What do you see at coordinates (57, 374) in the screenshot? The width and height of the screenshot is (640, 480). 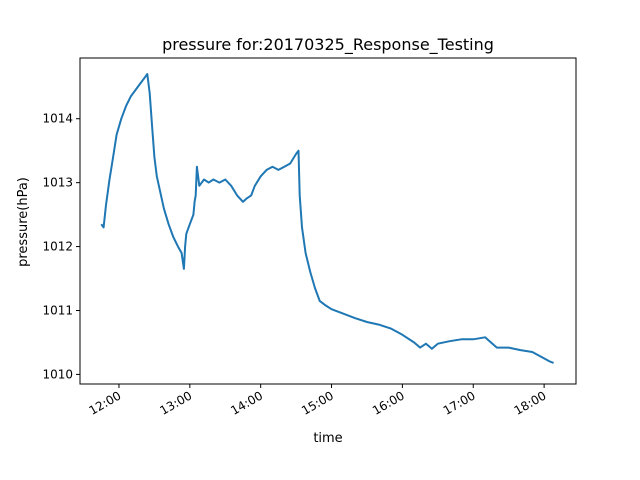 I see `y-tick-label: 1010` at bounding box center [57, 374].